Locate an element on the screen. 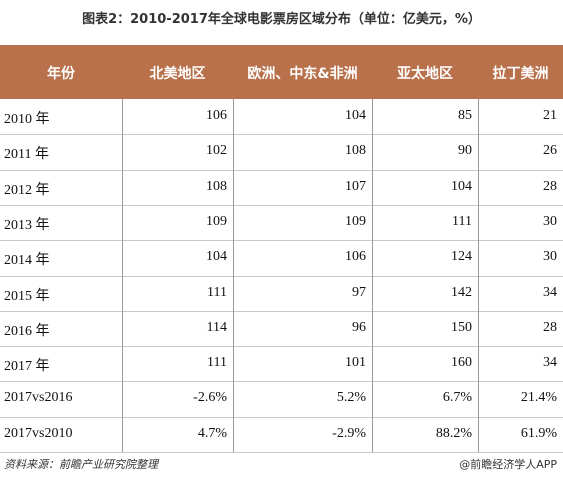  cell: 6.7% is located at coordinates (457, 398).